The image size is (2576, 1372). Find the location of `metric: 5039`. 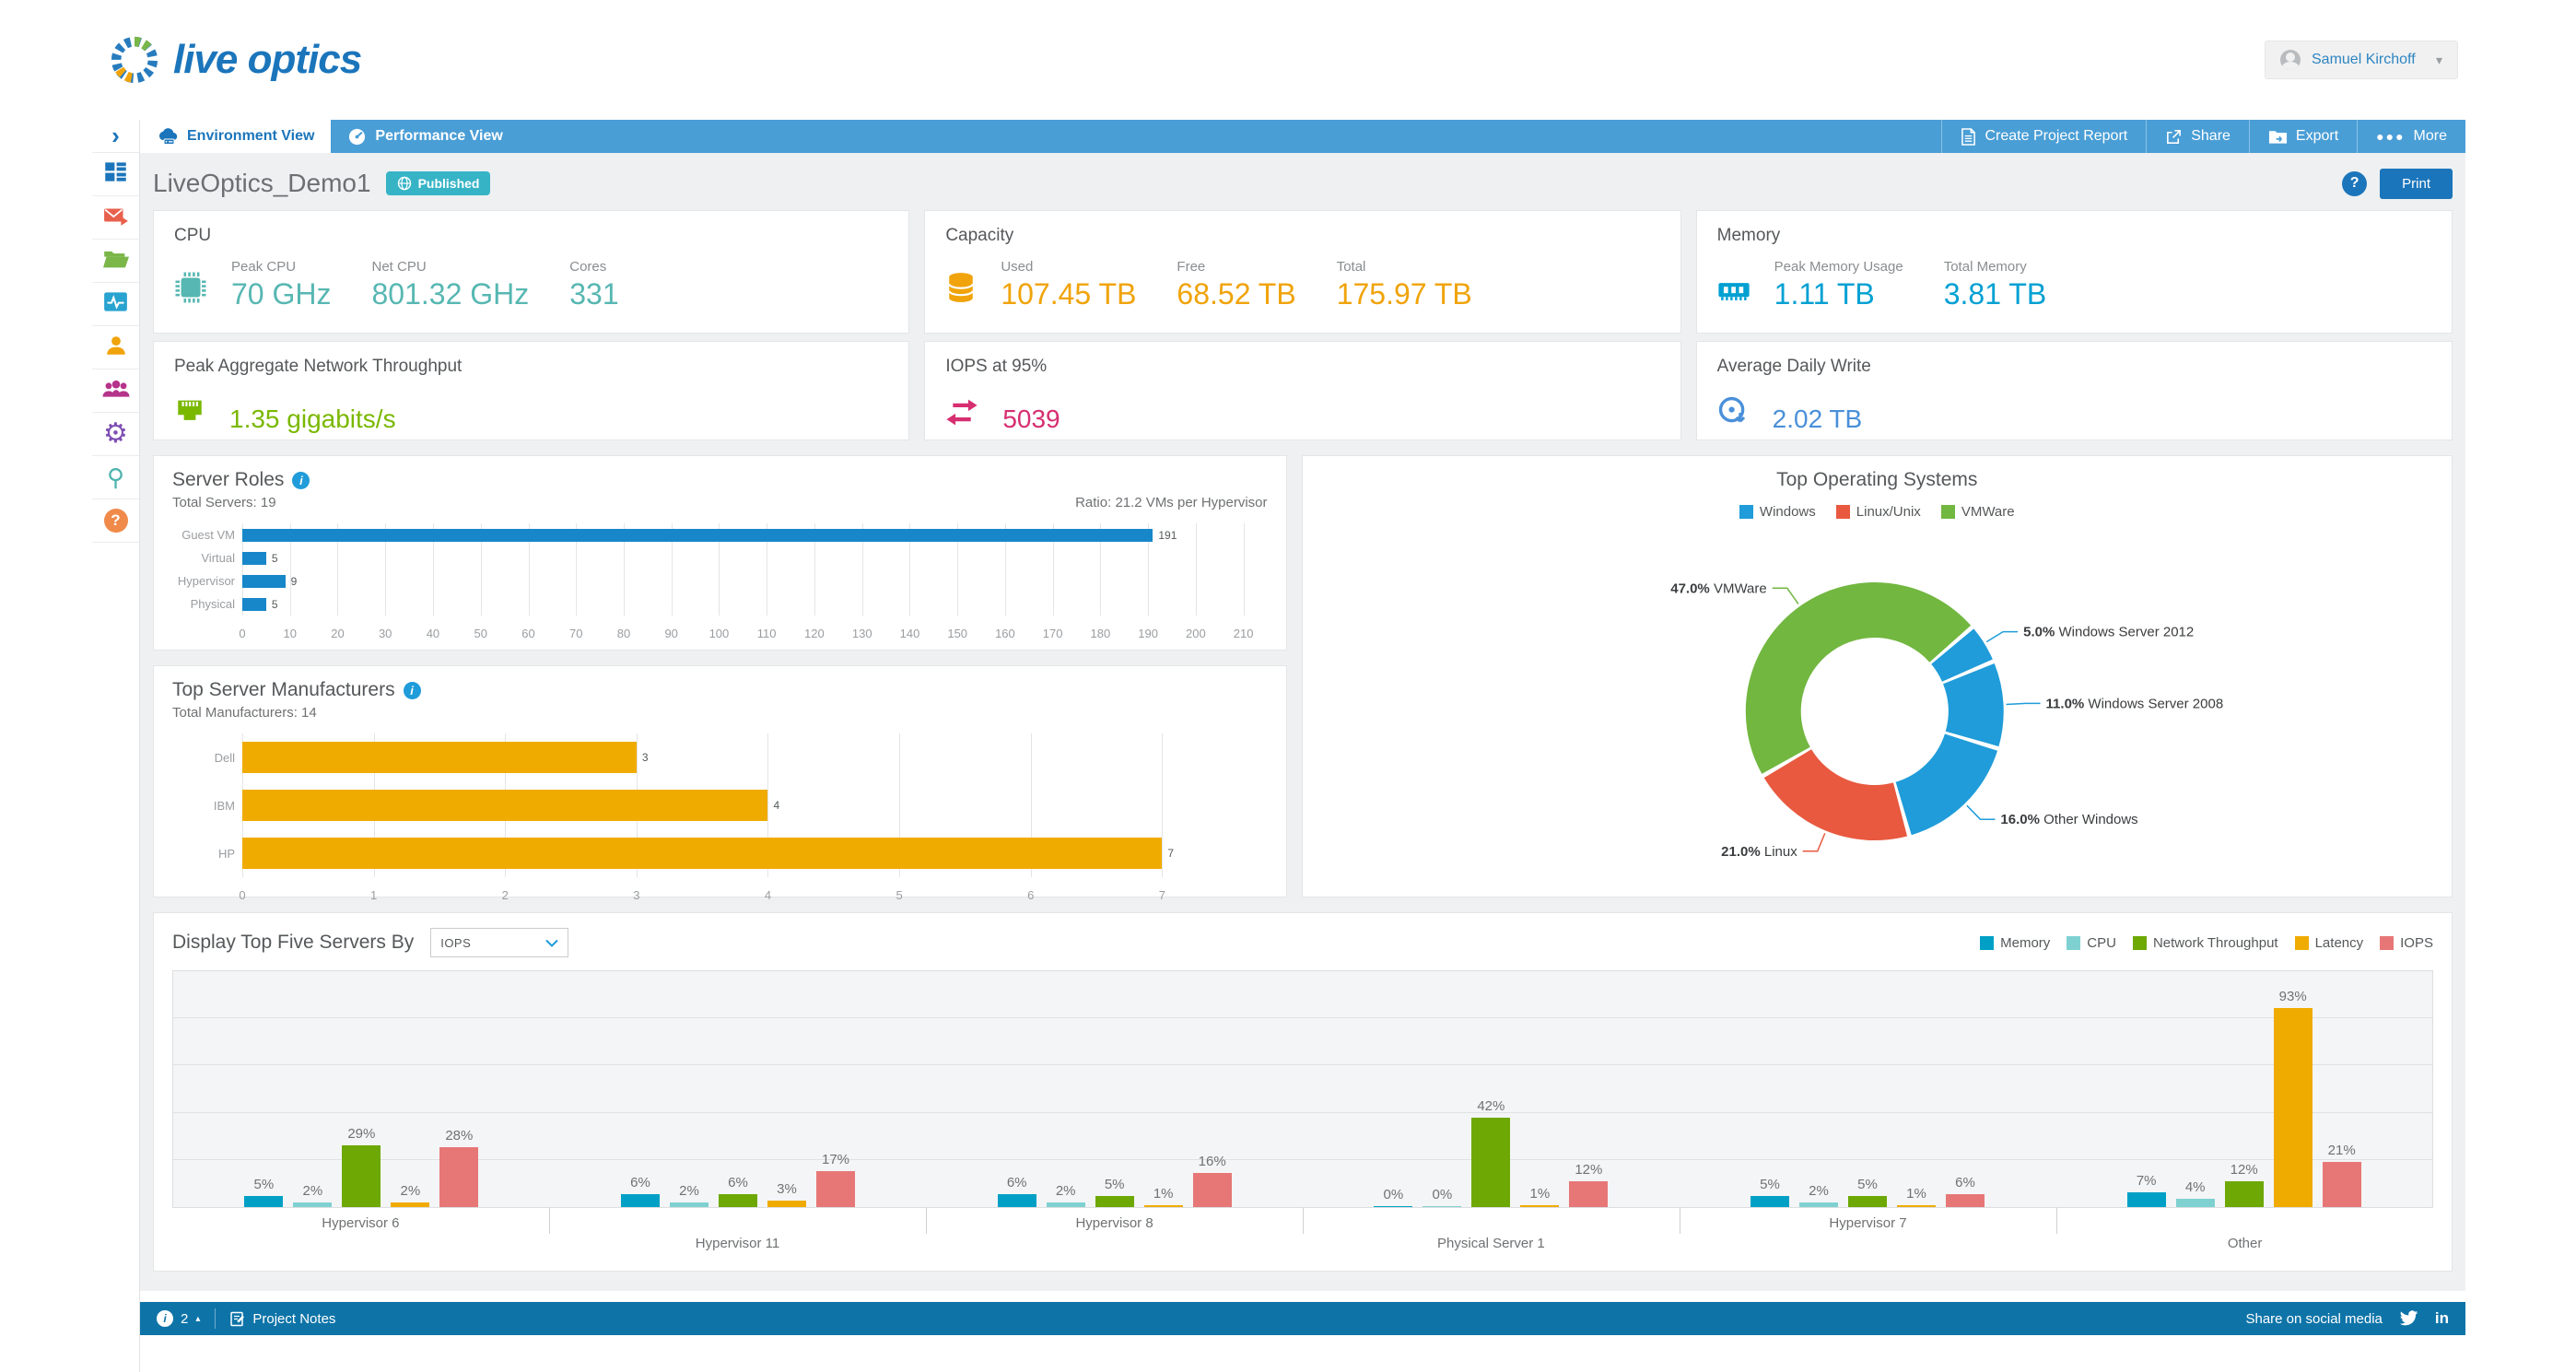

metric: 5039 is located at coordinates (1031, 410).